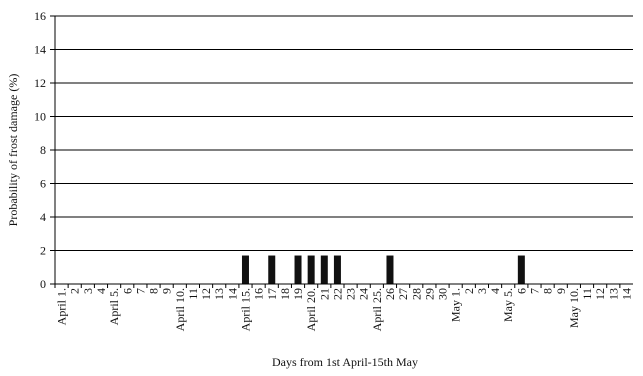 The image size is (643, 376). What do you see at coordinates (574, 308) in the screenshot?
I see `x-tick-label: May 10.` at bounding box center [574, 308].